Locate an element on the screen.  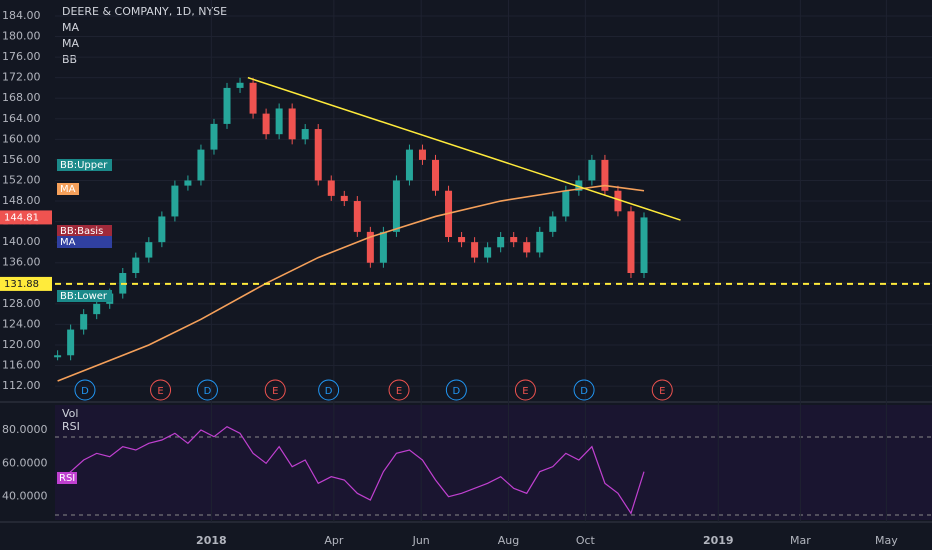
indicator-badge-label: BB:Lower is located at coordinates (84, 296).